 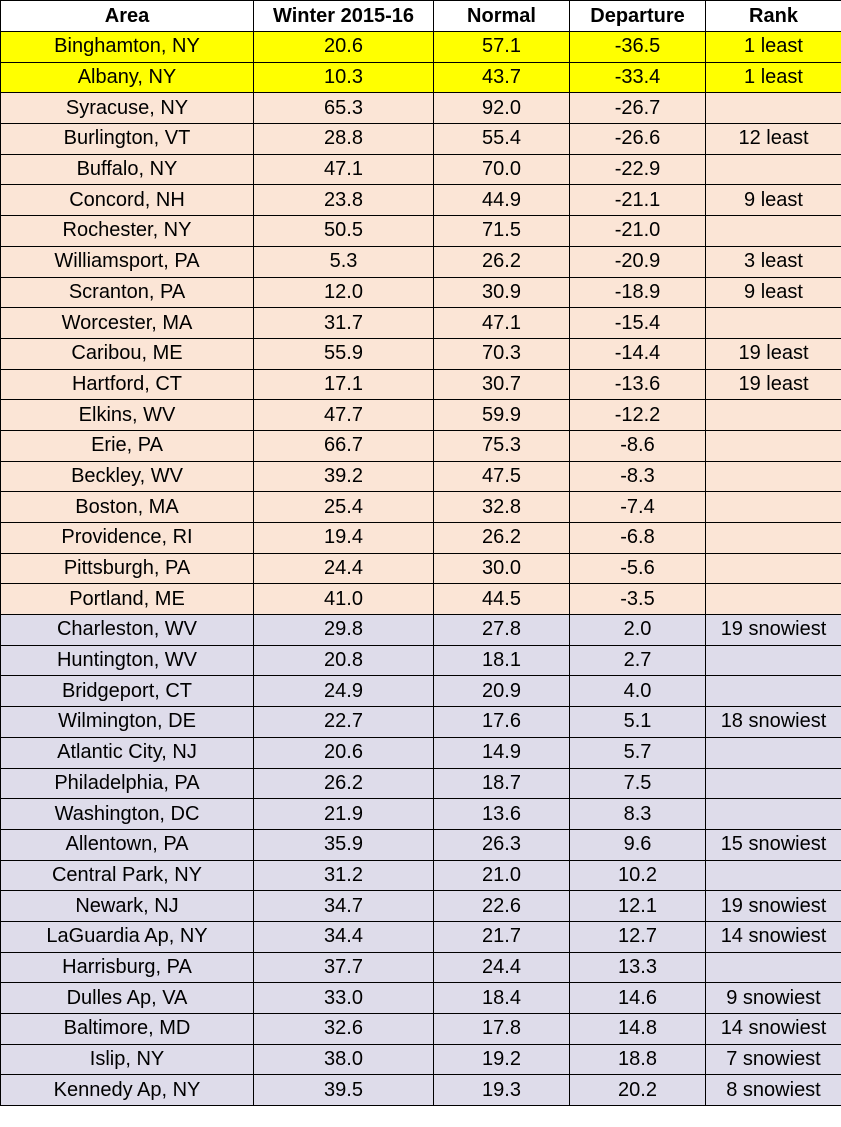 I want to click on table-cell: 47.1, so click(x=343, y=169).